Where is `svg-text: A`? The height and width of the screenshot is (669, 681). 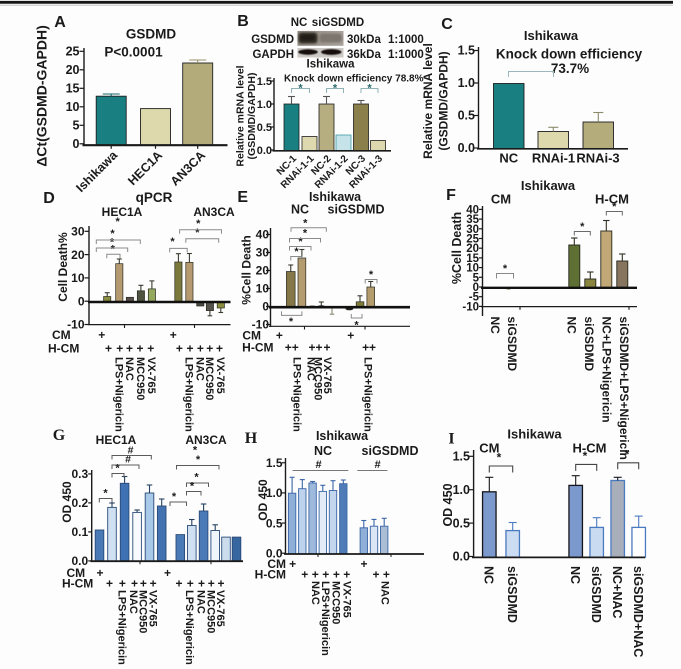
svg-text: A is located at coordinates (60, 22).